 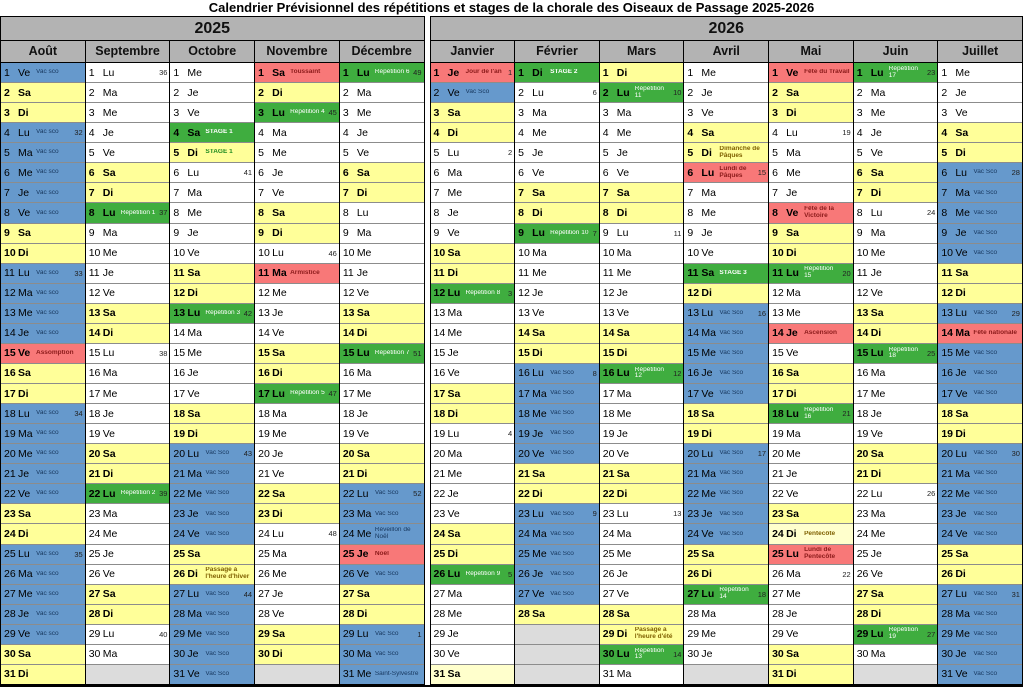 What do you see at coordinates (91, 92) in the screenshot?
I see `day-number: 2` at bounding box center [91, 92].